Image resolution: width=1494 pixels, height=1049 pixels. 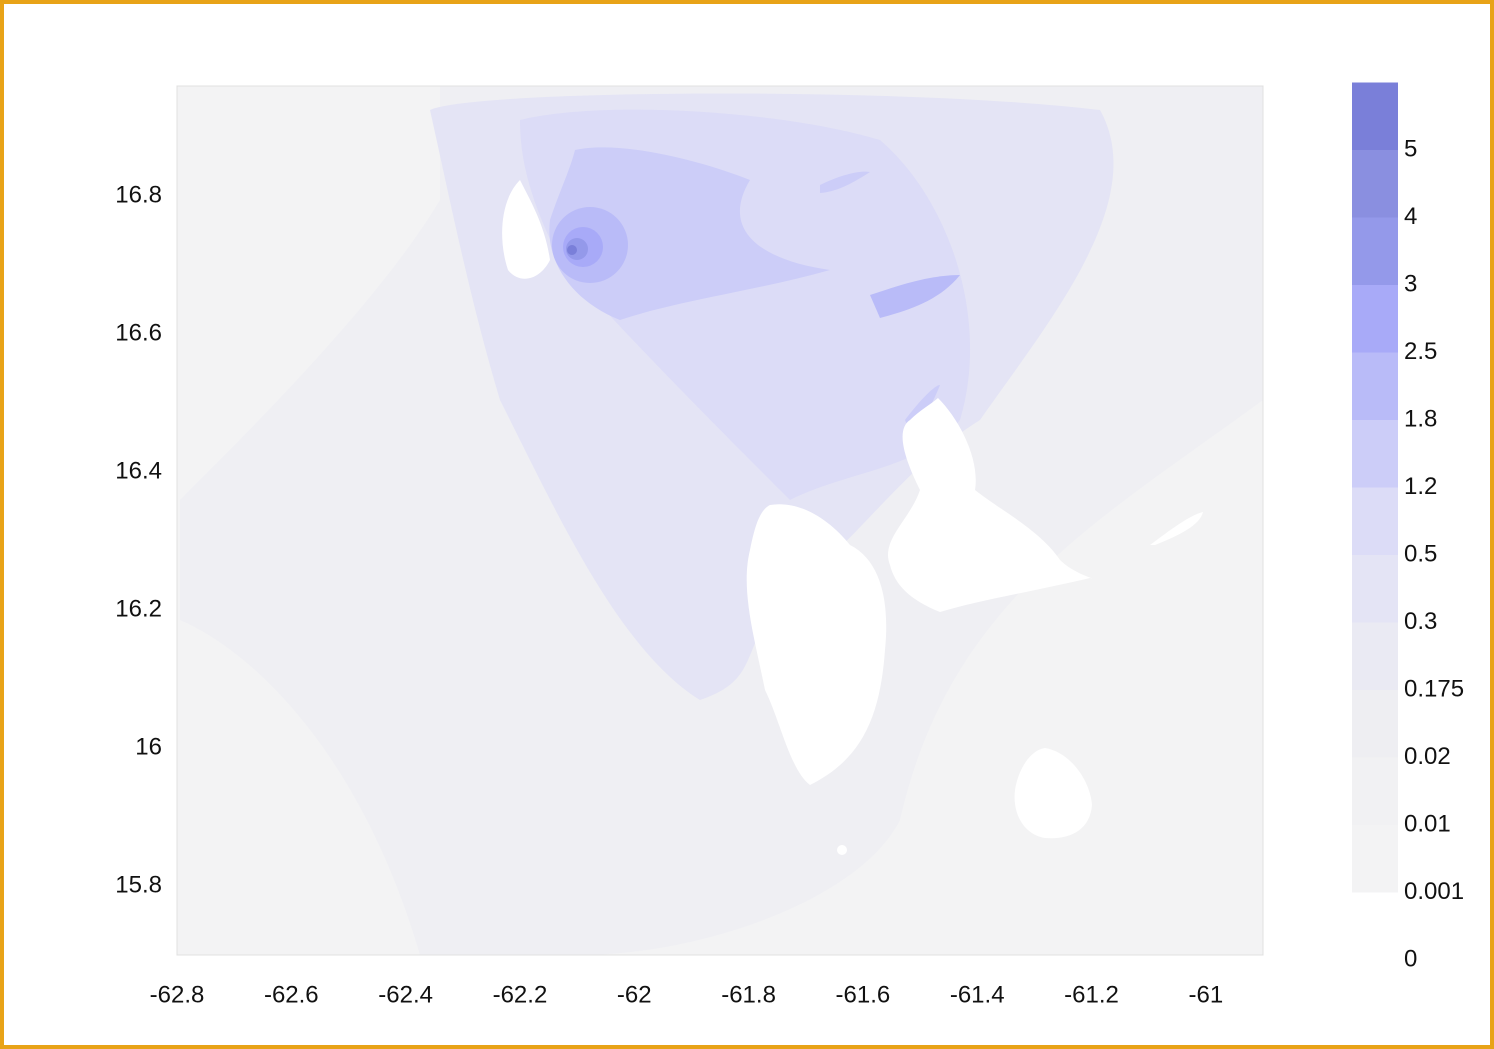 I want to click on colorbar-label: 5, so click(x=1410, y=148).